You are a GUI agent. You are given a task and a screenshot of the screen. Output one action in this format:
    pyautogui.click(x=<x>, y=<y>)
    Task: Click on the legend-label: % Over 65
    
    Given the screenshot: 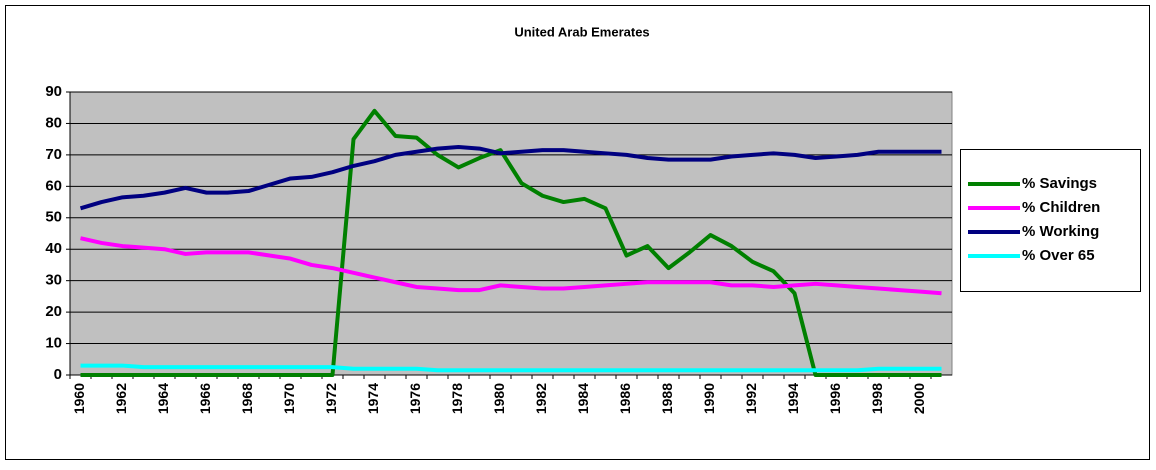 What is the action you would take?
    pyautogui.click(x=1058, y=255)
    